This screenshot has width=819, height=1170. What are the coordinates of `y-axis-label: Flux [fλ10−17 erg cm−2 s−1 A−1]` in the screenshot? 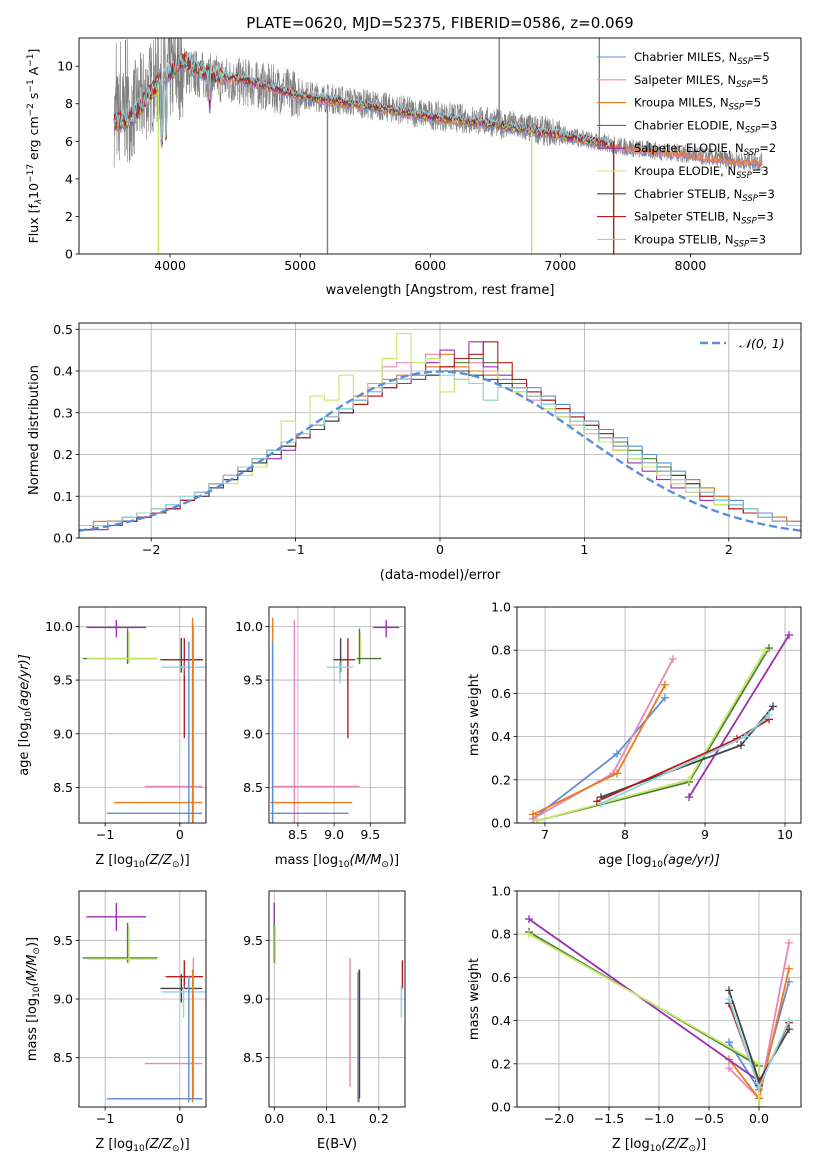 It's located at (35, 146).